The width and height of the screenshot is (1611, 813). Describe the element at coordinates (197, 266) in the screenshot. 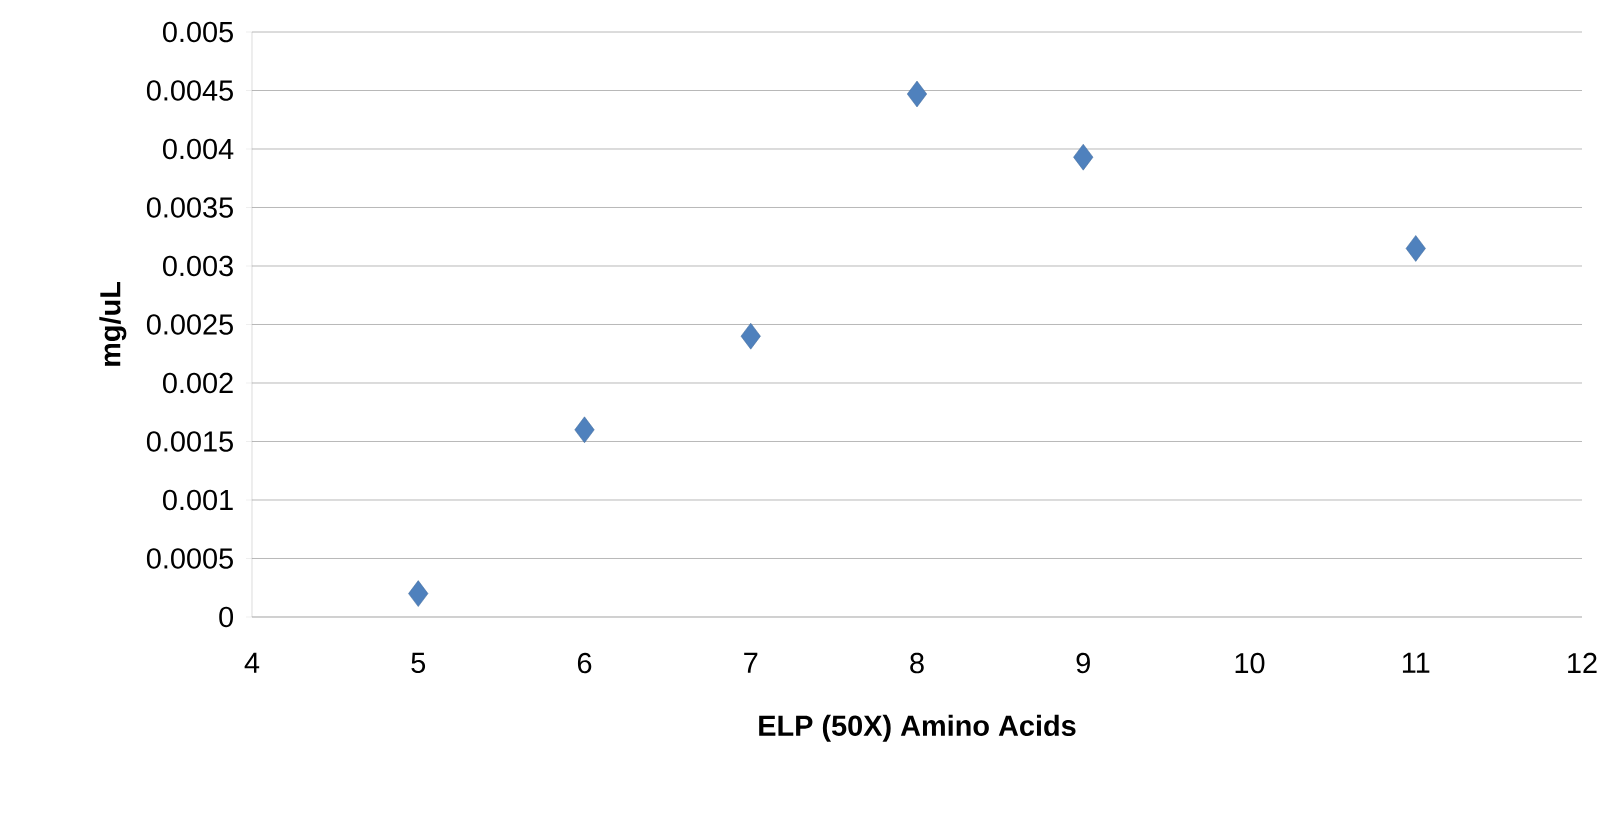

I see `y-tick-label: 0.003` at that location.